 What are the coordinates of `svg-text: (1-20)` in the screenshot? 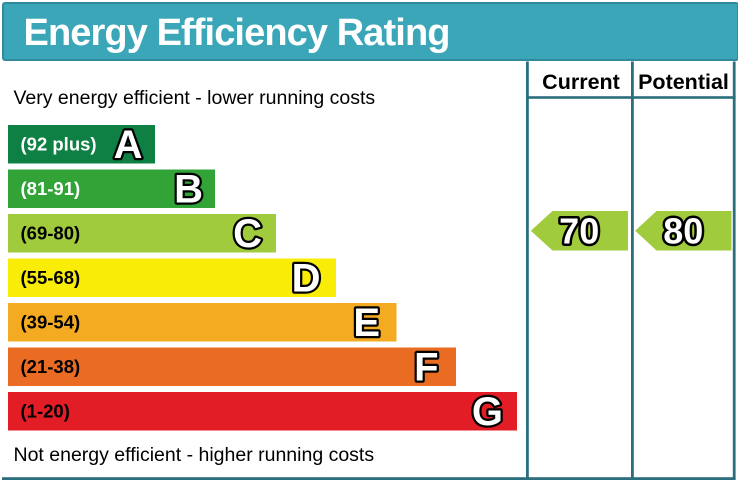 It's located at (45, 411).